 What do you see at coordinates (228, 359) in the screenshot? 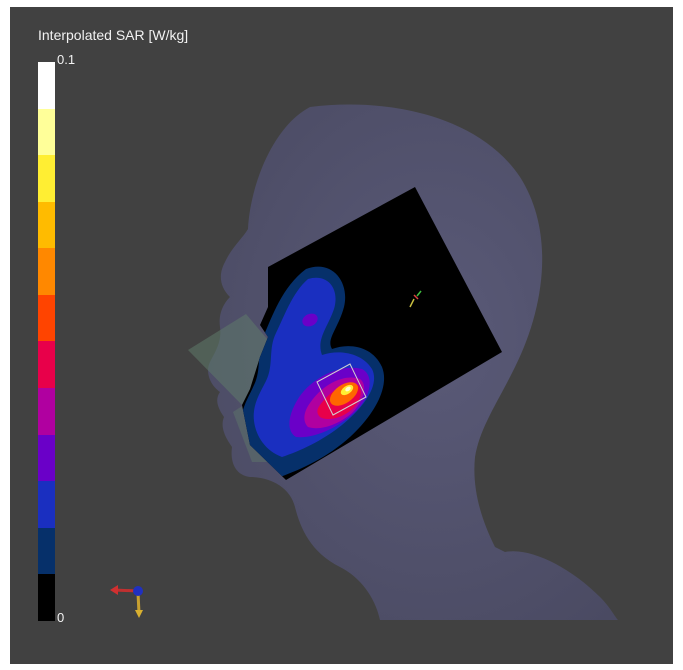
I see `aux-plane-upper` at bounding box center [228, 359].